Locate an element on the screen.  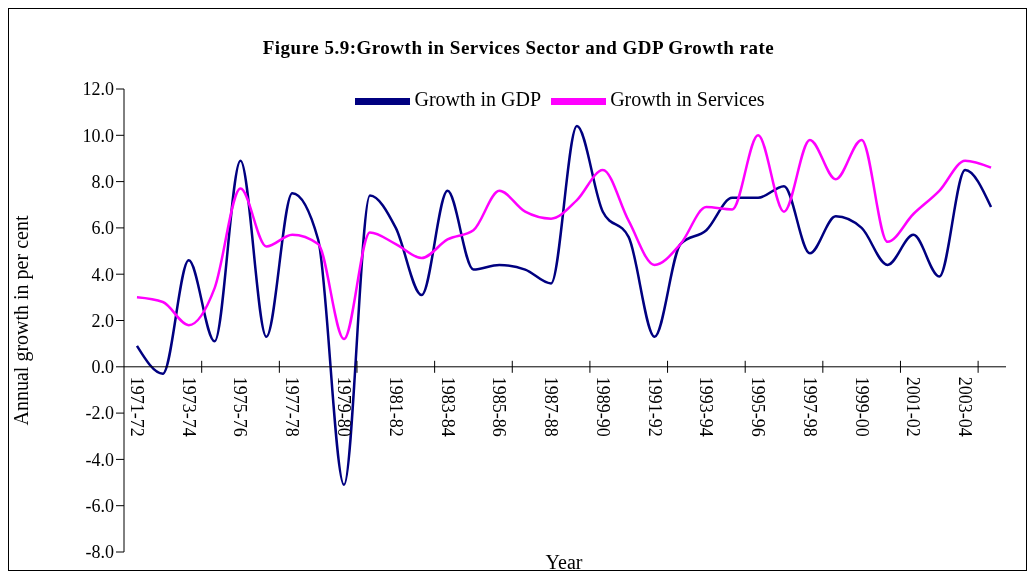
y-axis-title: Annual growth in per cent is located at coordinates (22, 320).